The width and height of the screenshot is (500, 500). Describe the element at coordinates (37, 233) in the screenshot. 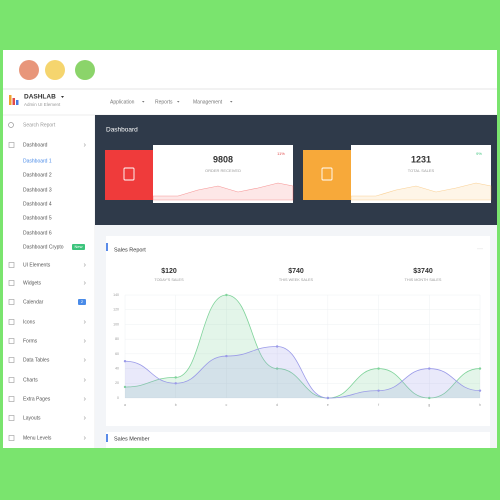

I see `submenu-item: Dashboard 6` at that location.